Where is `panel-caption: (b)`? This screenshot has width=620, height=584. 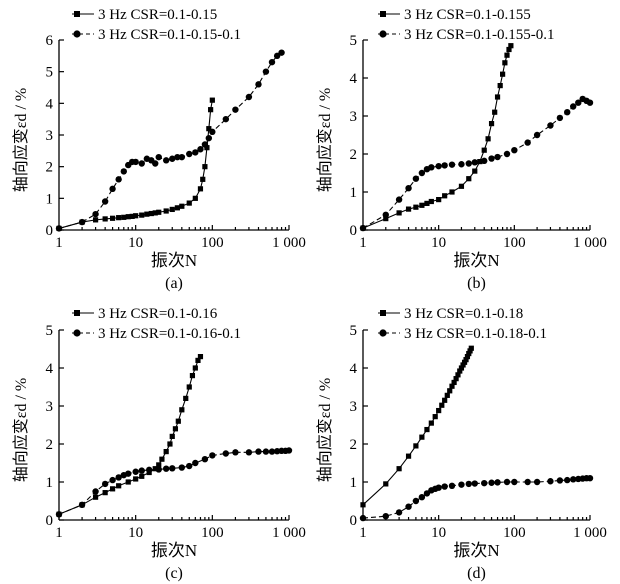
panel-caption: (b) is located at coordinates (476, 283).